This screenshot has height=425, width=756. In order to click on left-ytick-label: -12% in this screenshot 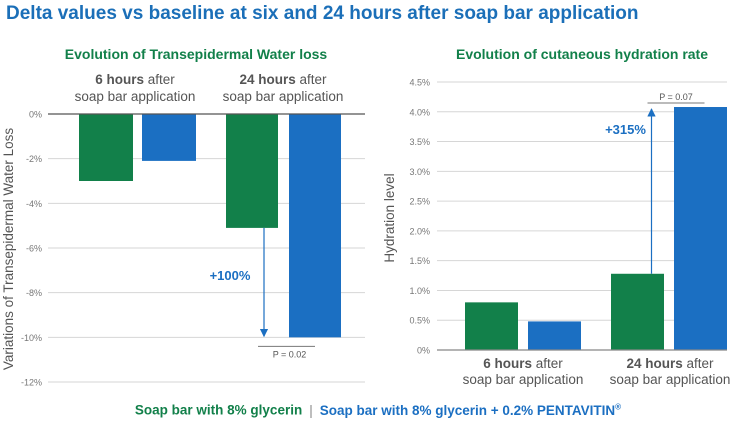, I will do `click(31, 383)`.